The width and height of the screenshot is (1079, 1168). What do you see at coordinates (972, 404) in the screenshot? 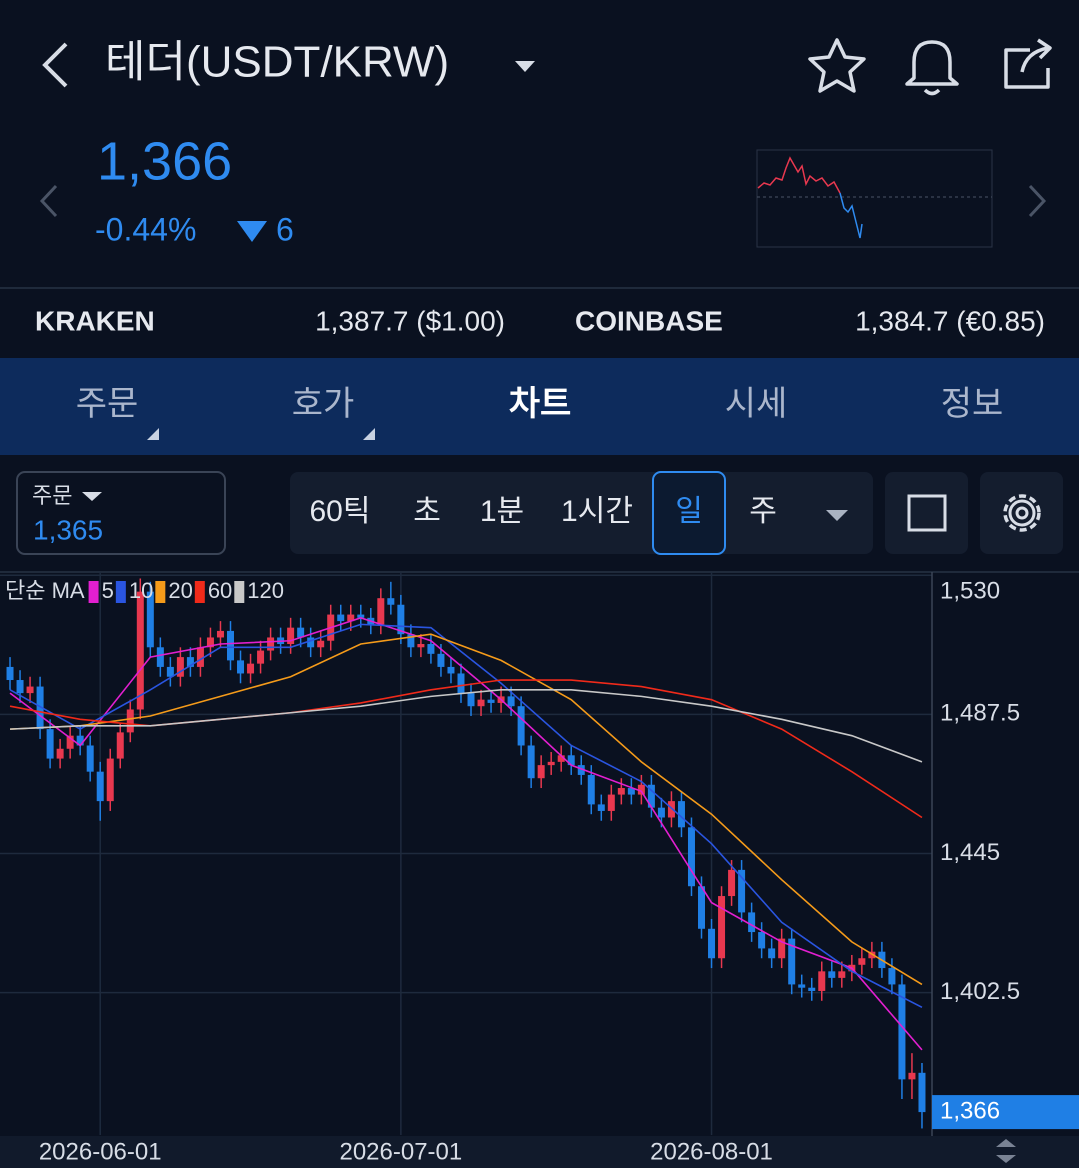
I see `tab: 정보` at bounding box center [972, 404].